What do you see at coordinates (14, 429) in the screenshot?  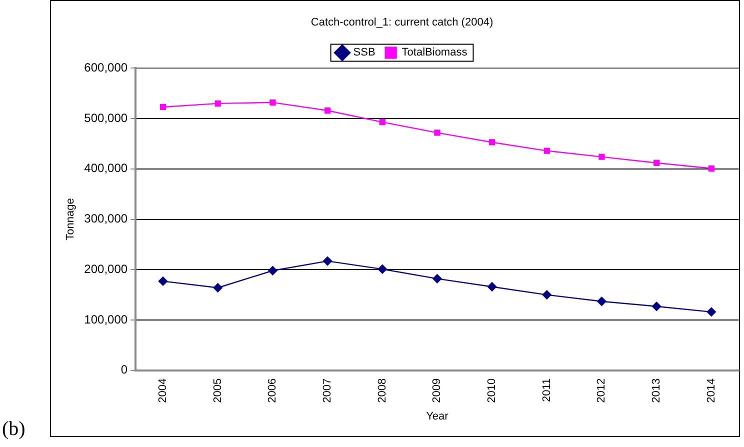 I see `text: (b)` at bounding box center [14, 429].